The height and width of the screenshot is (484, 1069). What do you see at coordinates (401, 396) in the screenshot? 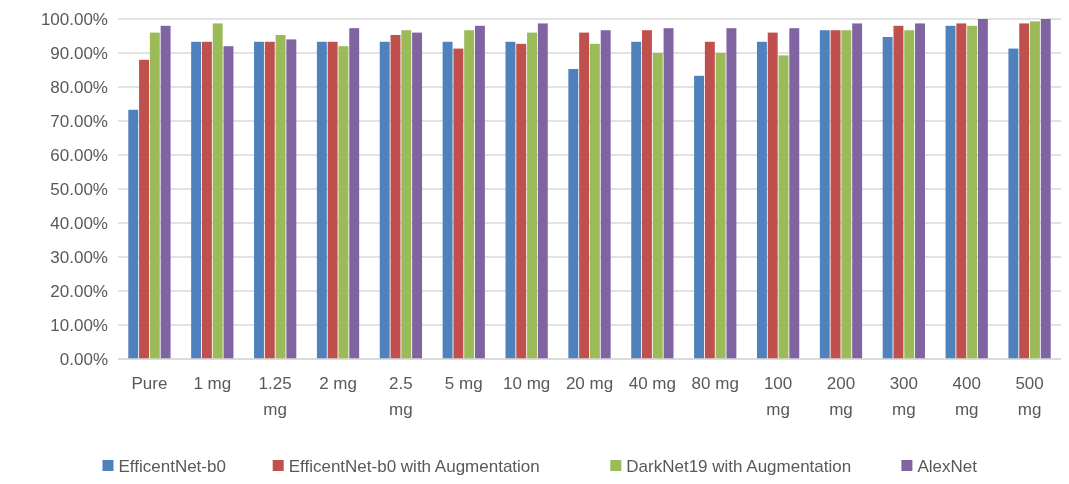
I see `x-tick-label: 2.5 mg` at bounding box center [401, 396].